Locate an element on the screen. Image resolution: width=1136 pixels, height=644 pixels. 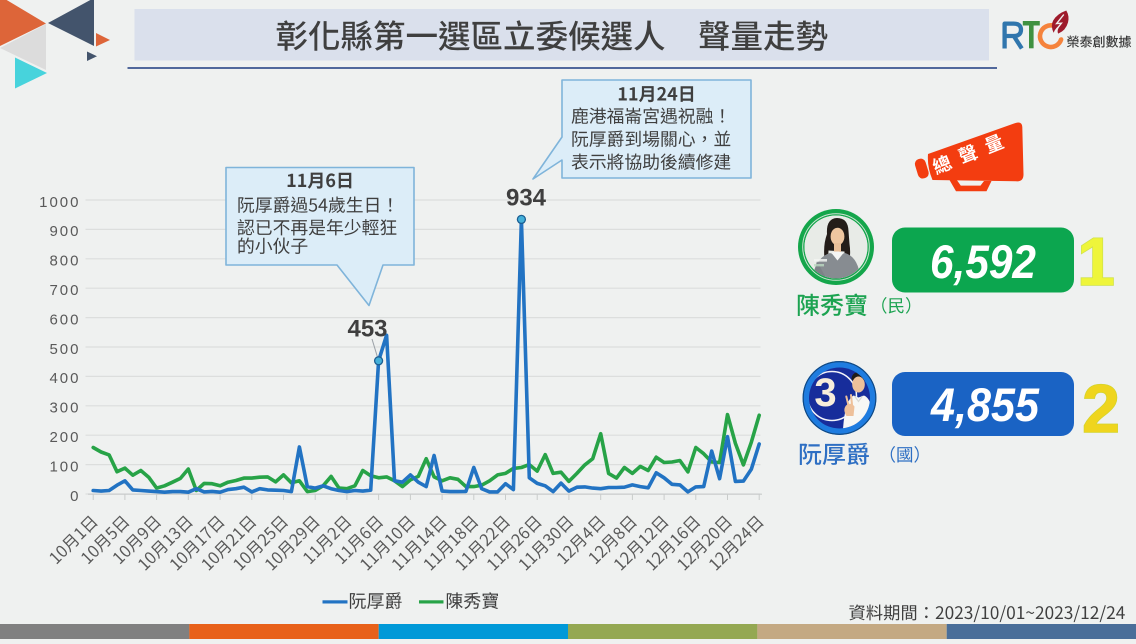
svg-text: 0 is located at coordinates (75, 496).